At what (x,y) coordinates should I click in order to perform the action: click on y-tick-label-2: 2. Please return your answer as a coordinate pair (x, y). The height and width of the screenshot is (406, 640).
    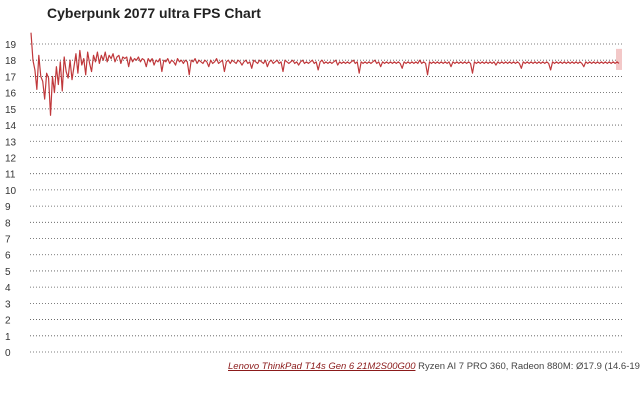
    Looking at the image, I should click on (8, 321).